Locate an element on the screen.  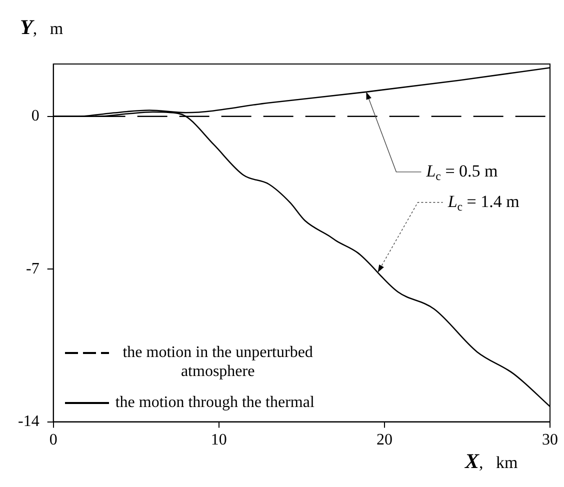
legend-label: the motion through the thermal is located at coordinates (214, 402).